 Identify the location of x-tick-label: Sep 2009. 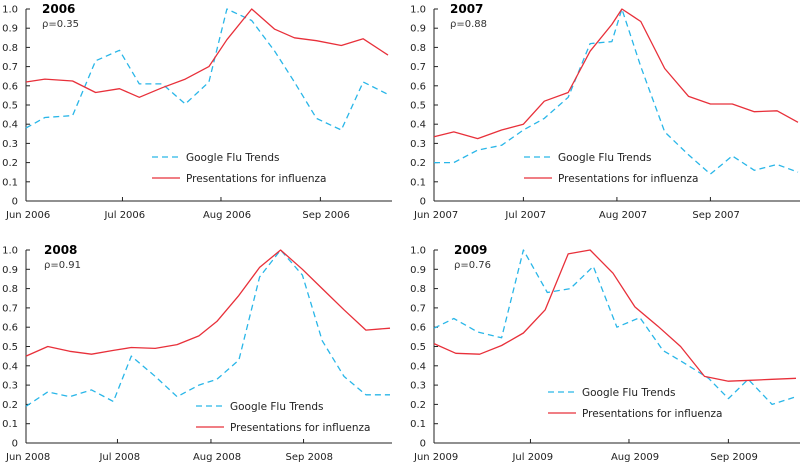
(733, 457).